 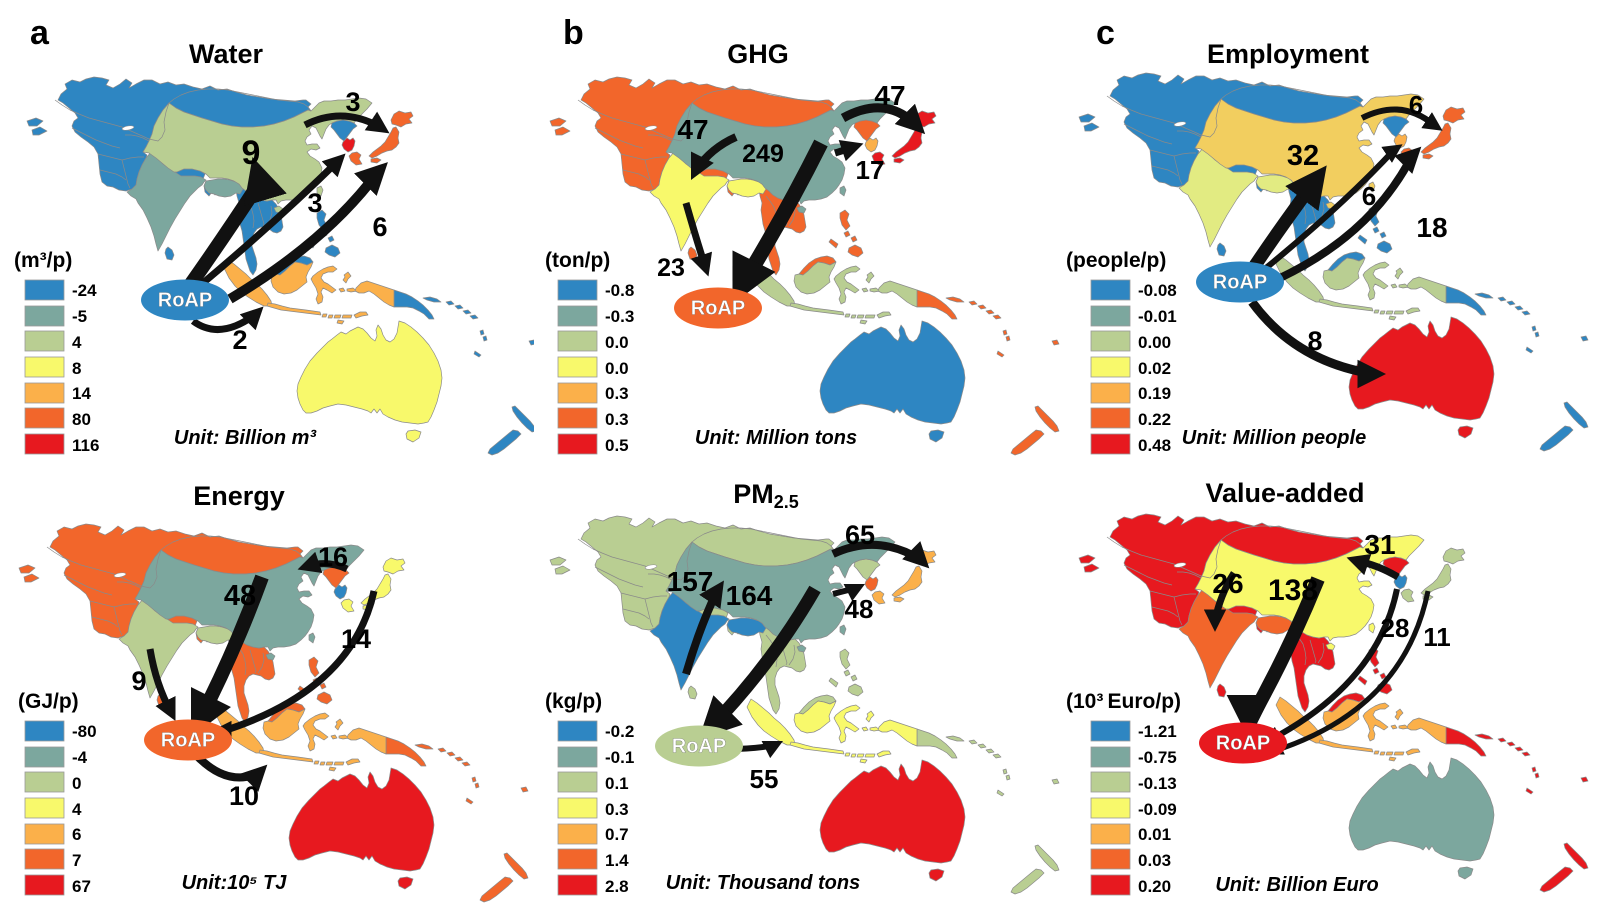 What do you see at coordinates (764, 779) in the screenshot?
I see `svg-text: 55` at bounding box center [764, 779].